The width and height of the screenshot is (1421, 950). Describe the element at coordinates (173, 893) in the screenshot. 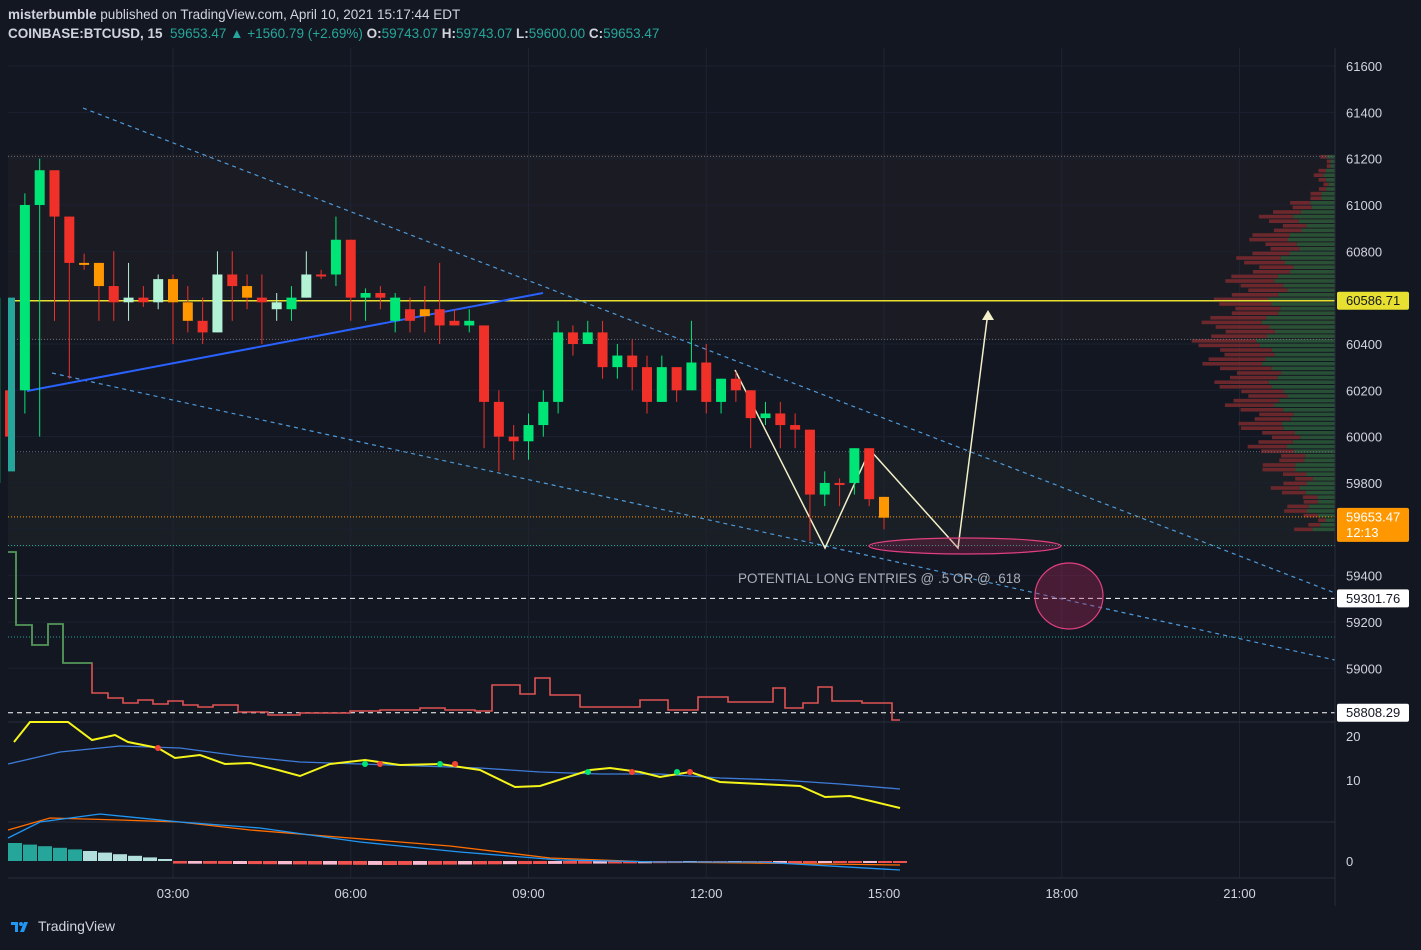

I see `time-tick-label: 03:00` at that location.